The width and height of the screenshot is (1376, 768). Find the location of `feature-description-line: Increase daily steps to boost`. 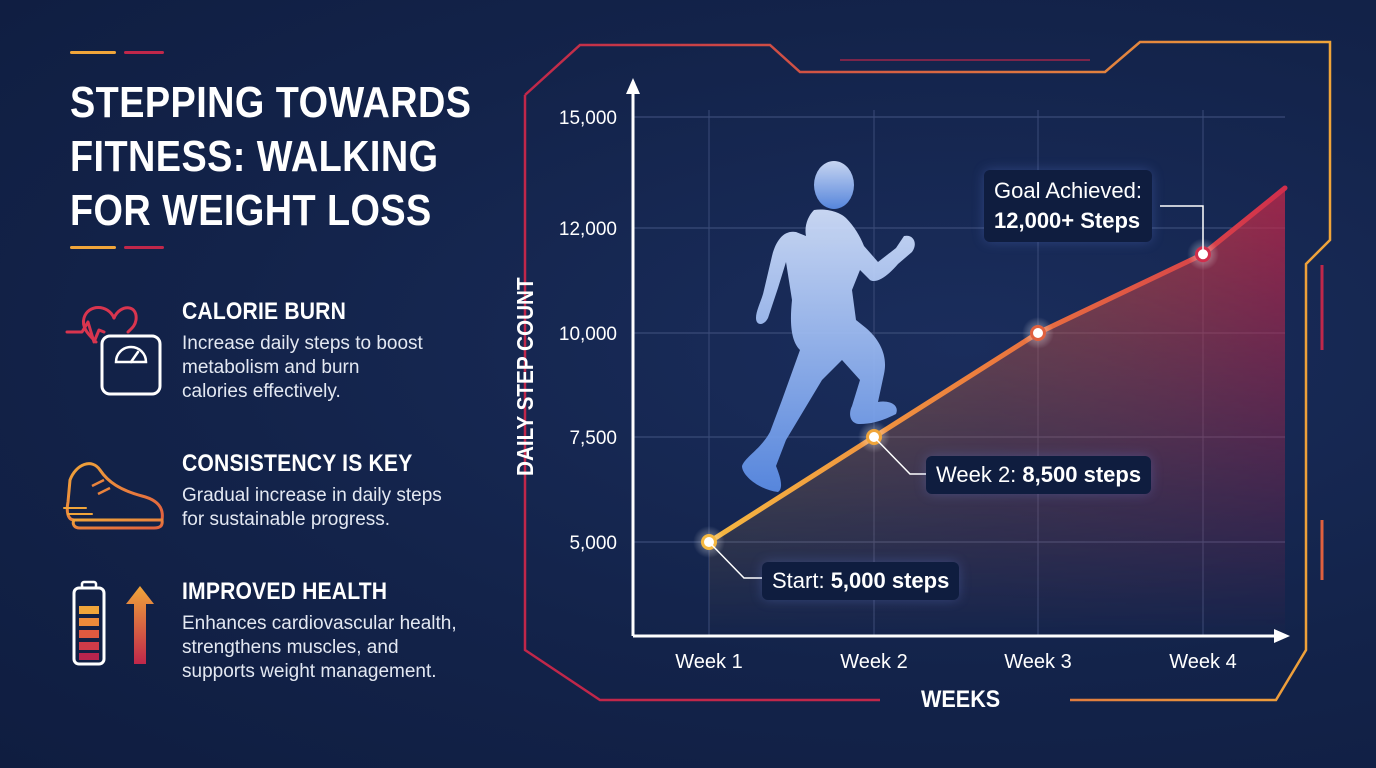

feature-description-line: Increase daily steps to boost is located at coordinates (302, 343).